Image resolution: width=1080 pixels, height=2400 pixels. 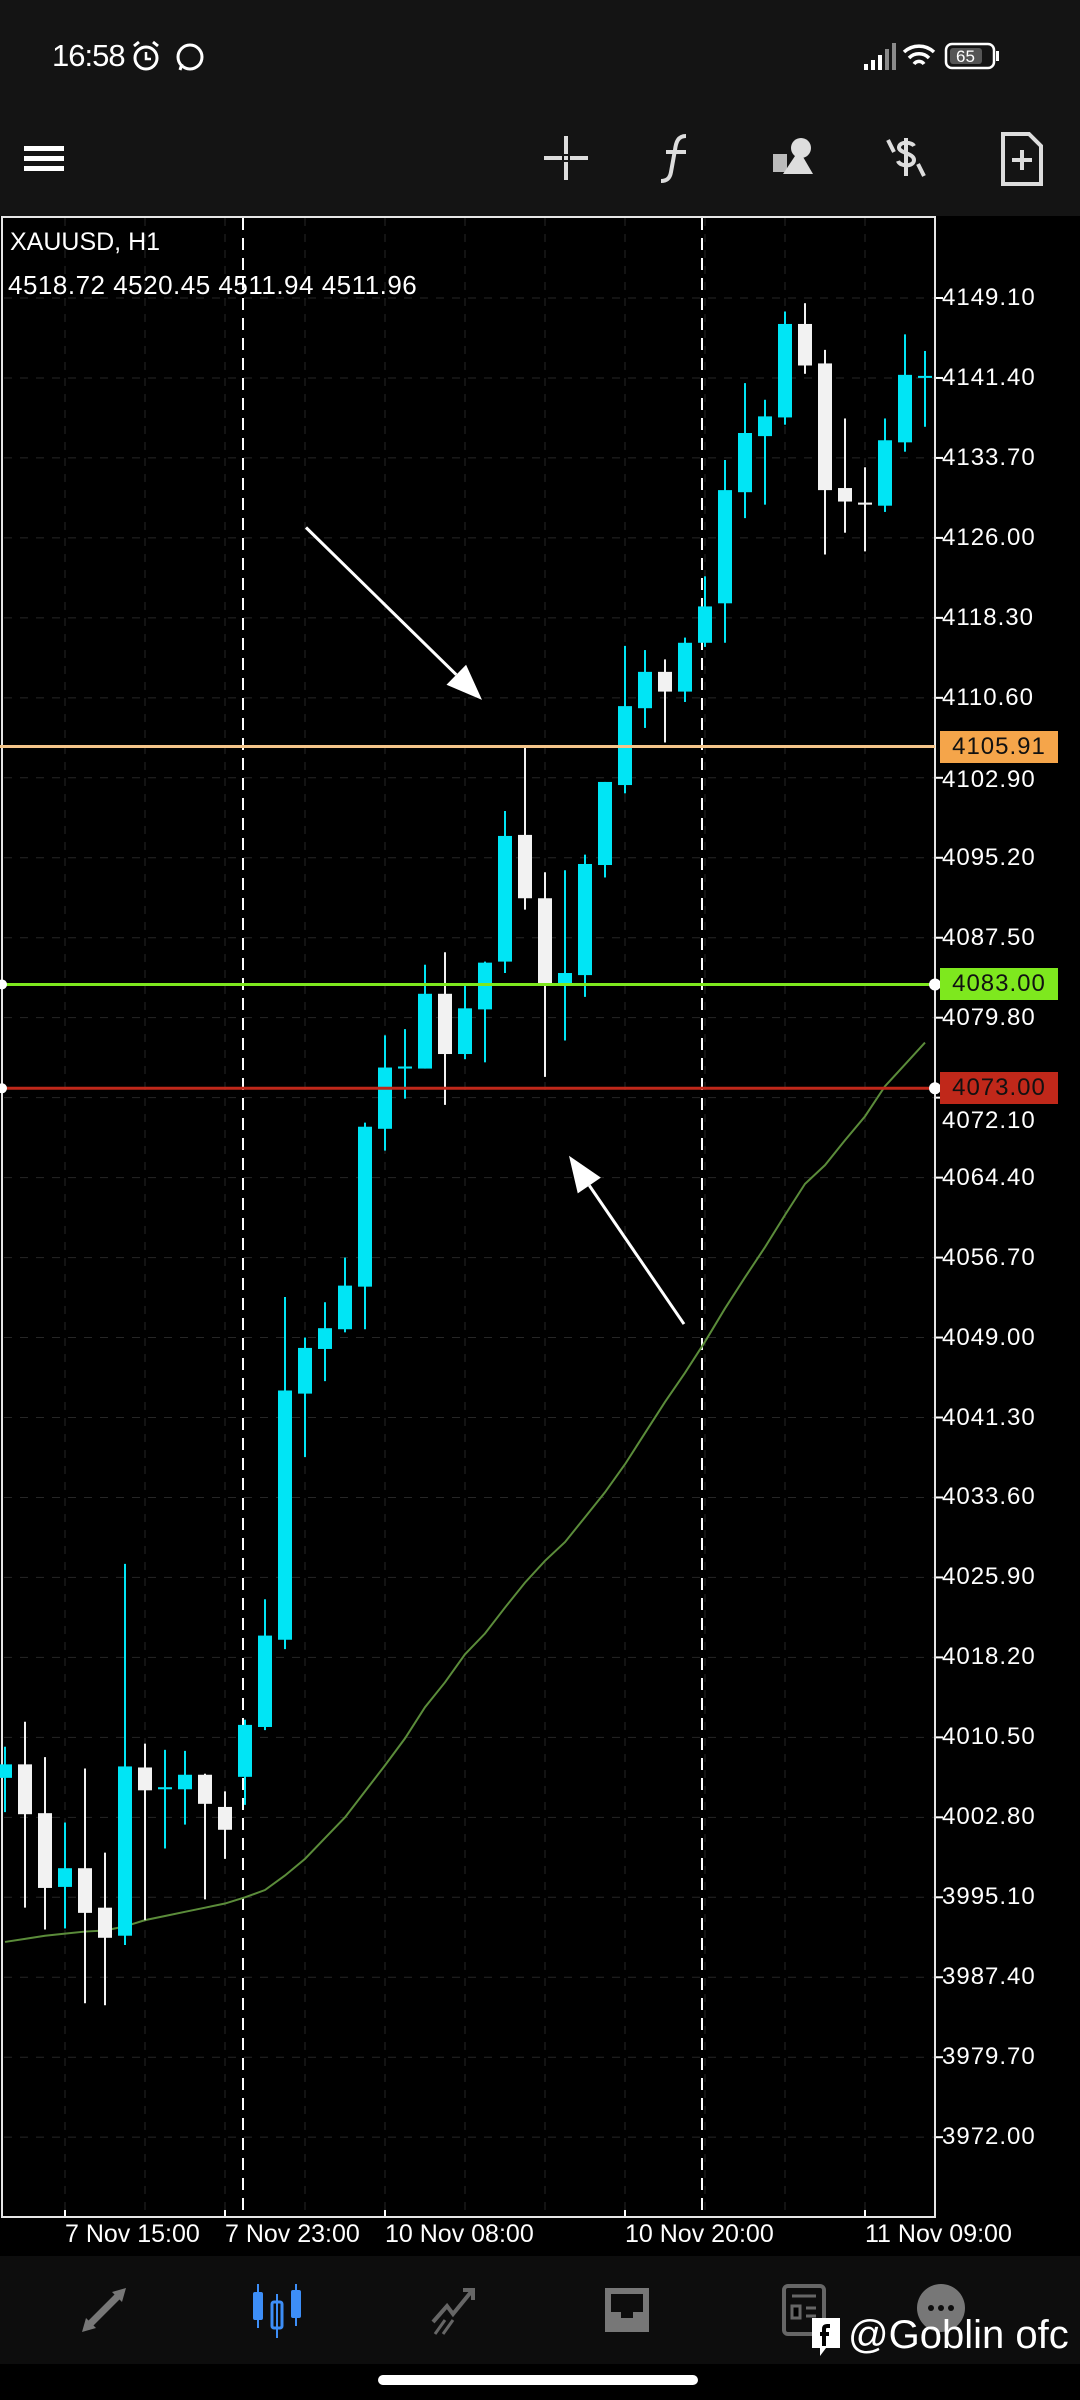 I want to click on price-tick-label: 4025.90, so click(x=989, y=1577).